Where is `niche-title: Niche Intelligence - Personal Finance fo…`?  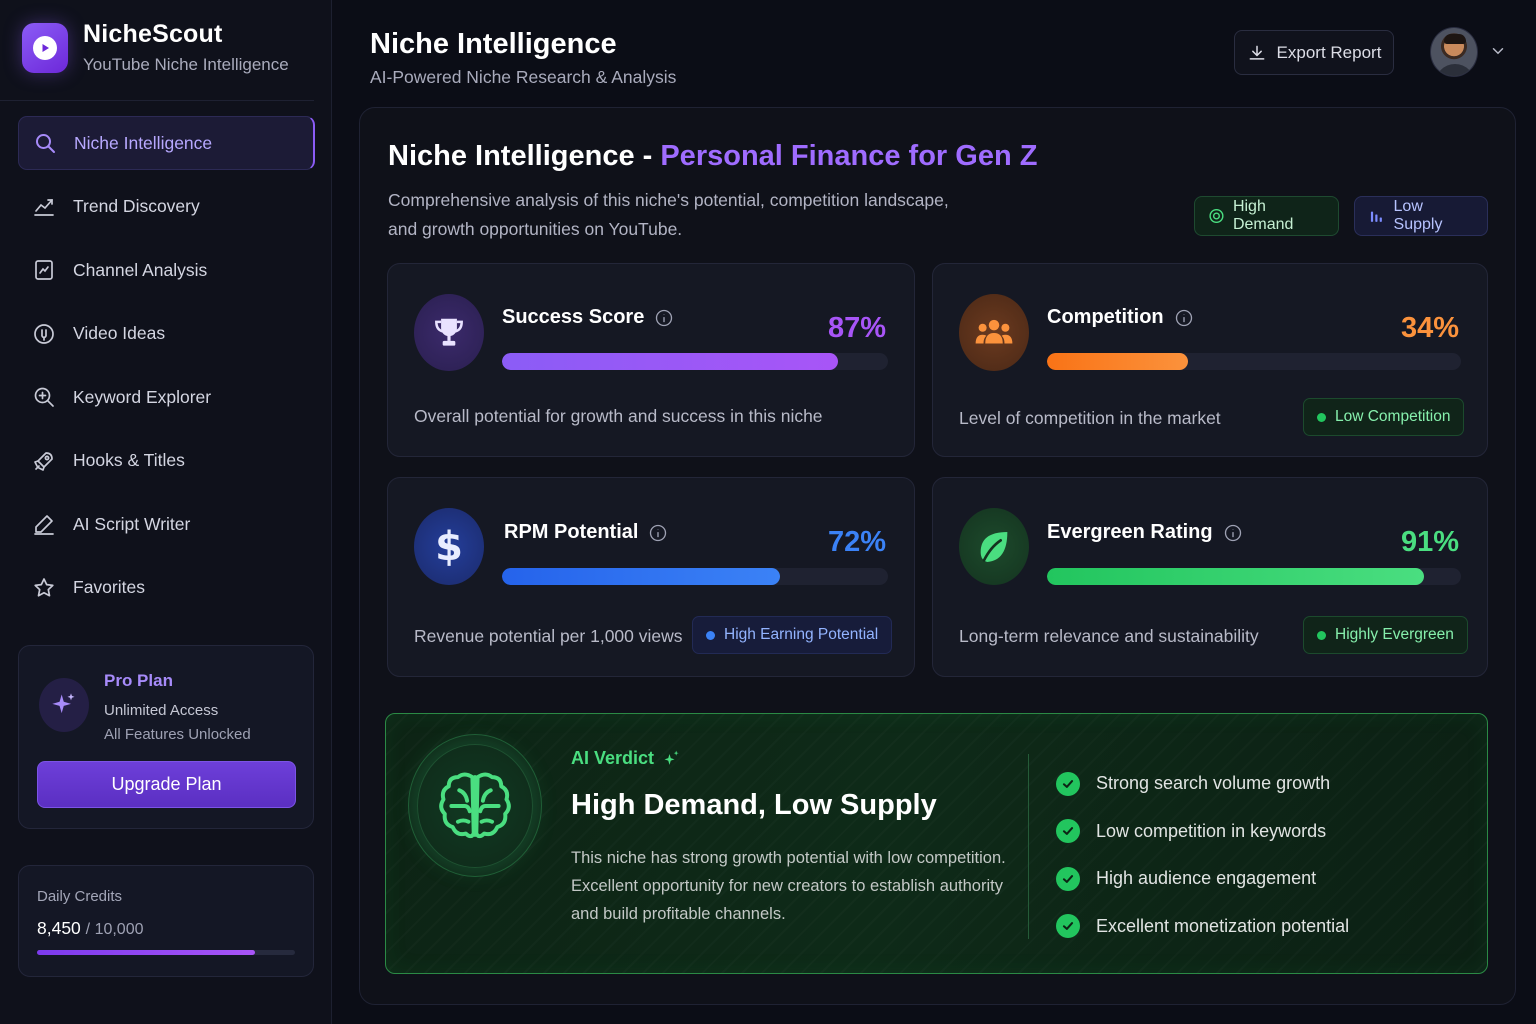
niche-title: Niche Intelligence - Personal Finance fo… is located at coordinates (712, 156).